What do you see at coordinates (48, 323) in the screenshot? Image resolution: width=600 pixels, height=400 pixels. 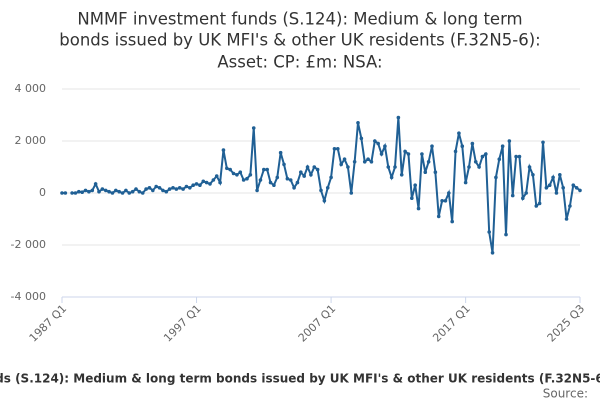 I see `x-tick-label: 1987 Q1` at bounding box center [48, 323].